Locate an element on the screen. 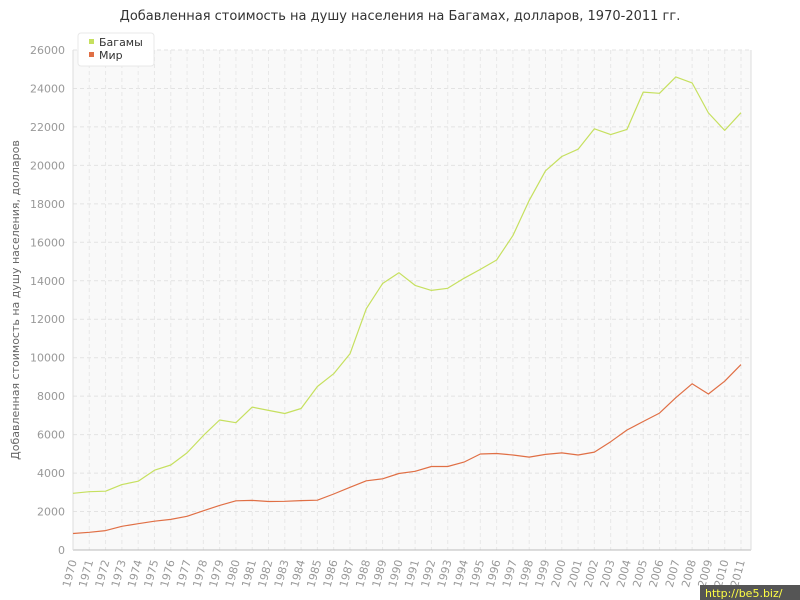  y-tick-label: 10000 is located at coordinates (47, 358).